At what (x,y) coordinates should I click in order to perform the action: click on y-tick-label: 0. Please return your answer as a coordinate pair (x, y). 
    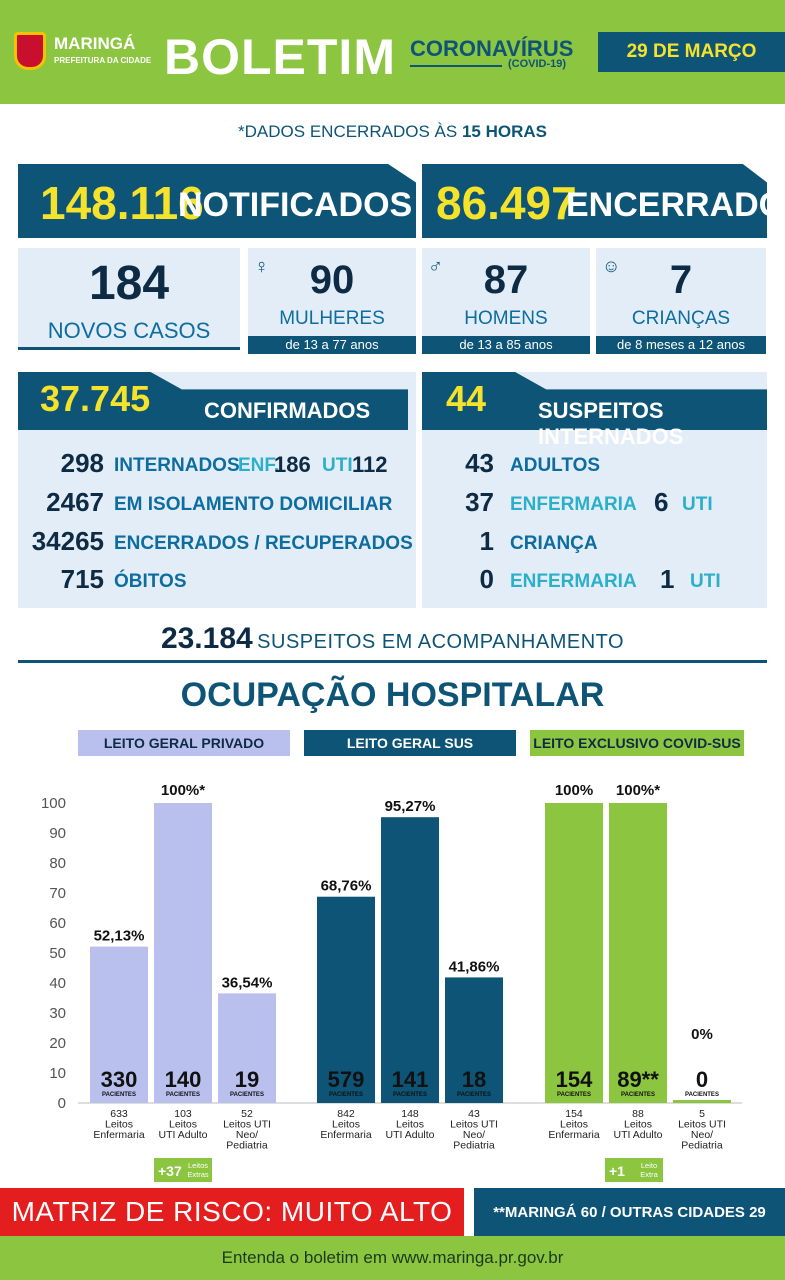
    Looking at the image, I should click on (62, 1103).